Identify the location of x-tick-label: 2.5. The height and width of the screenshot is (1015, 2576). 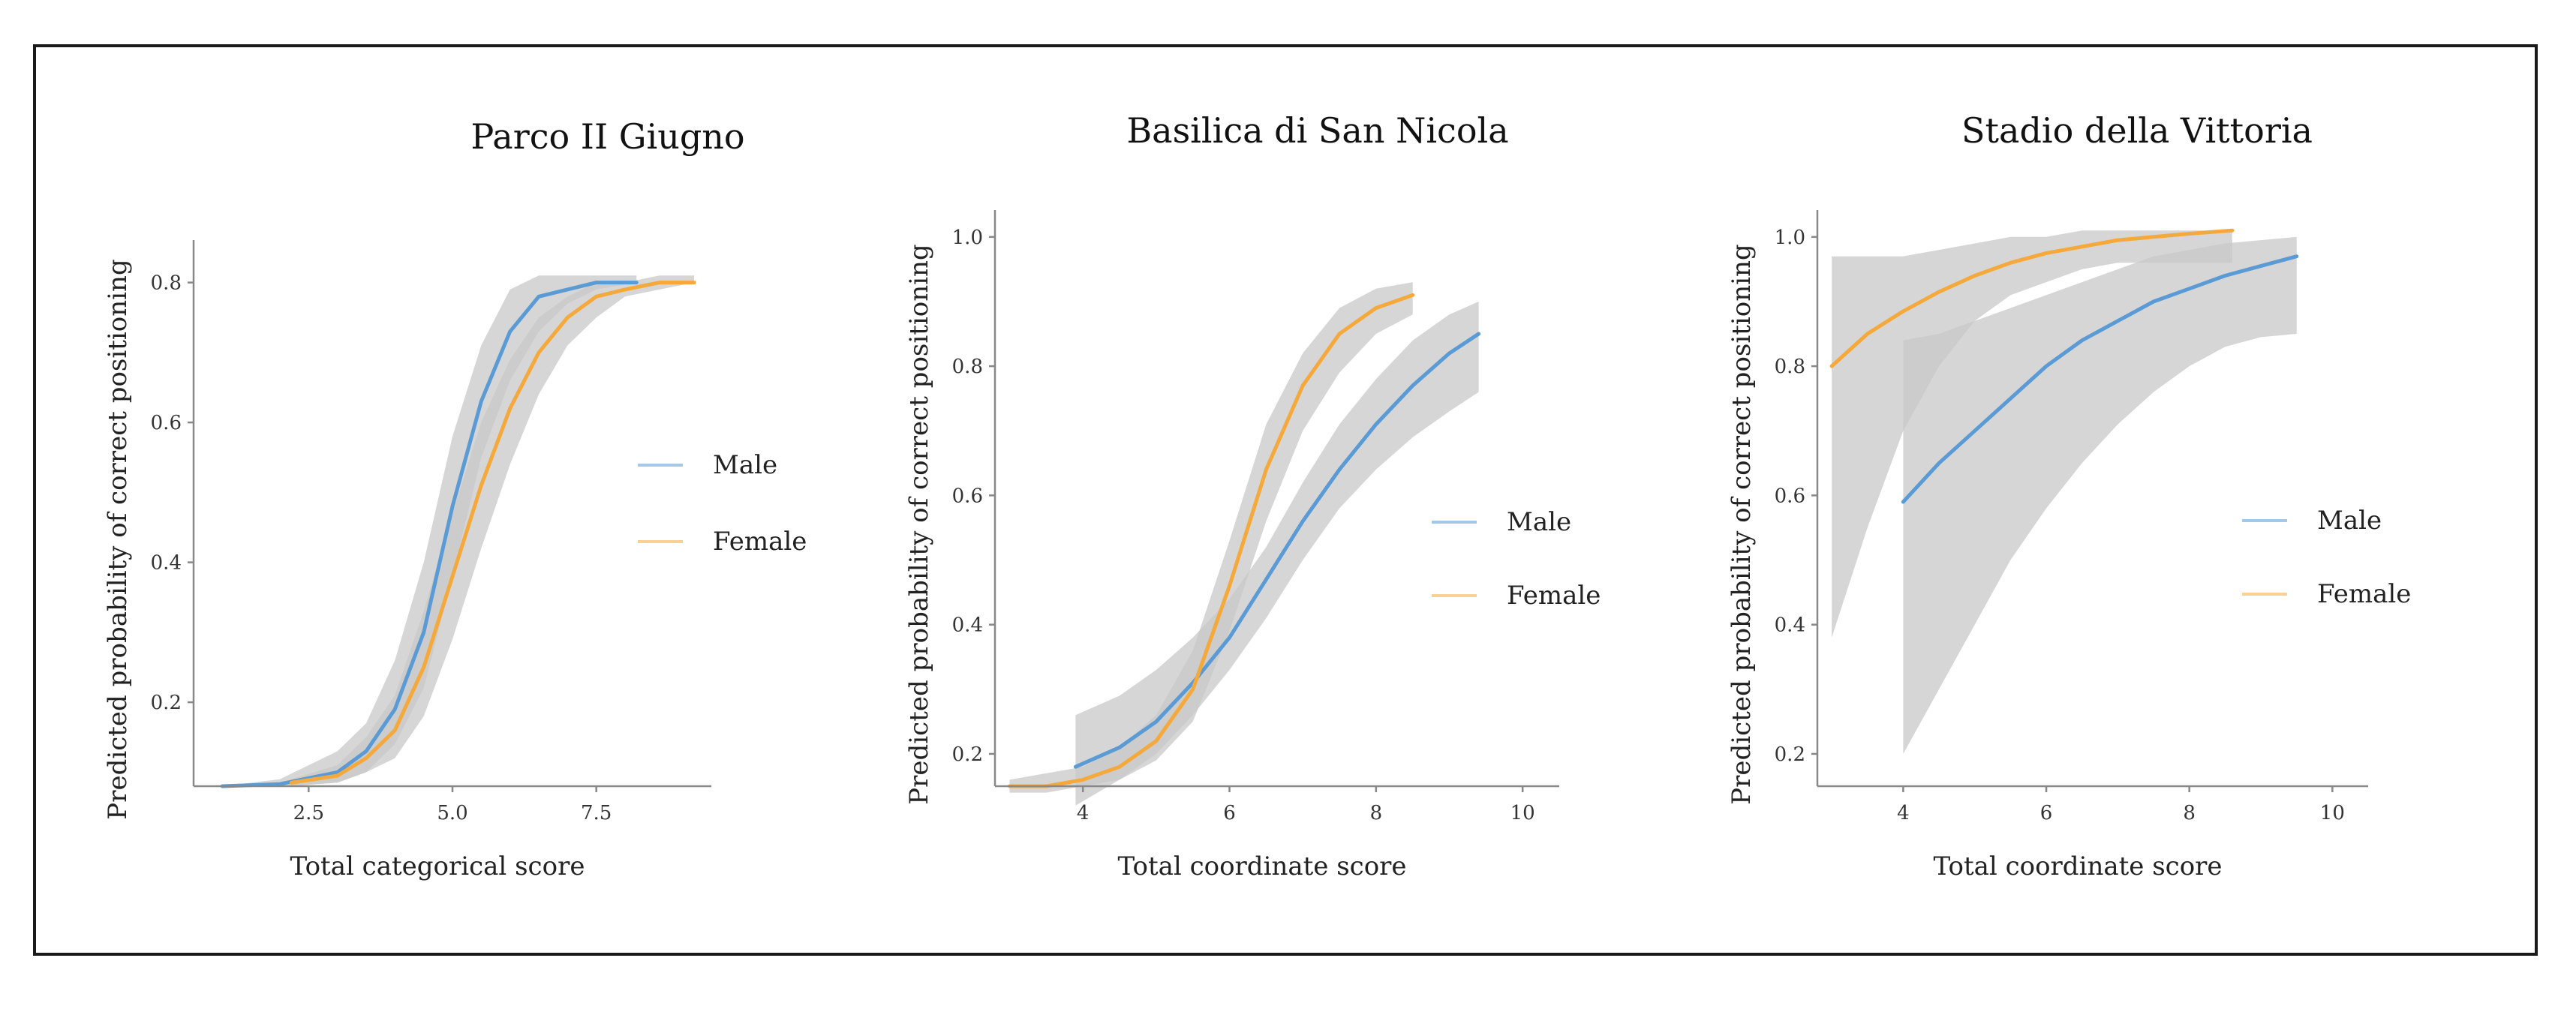
(308, 813).